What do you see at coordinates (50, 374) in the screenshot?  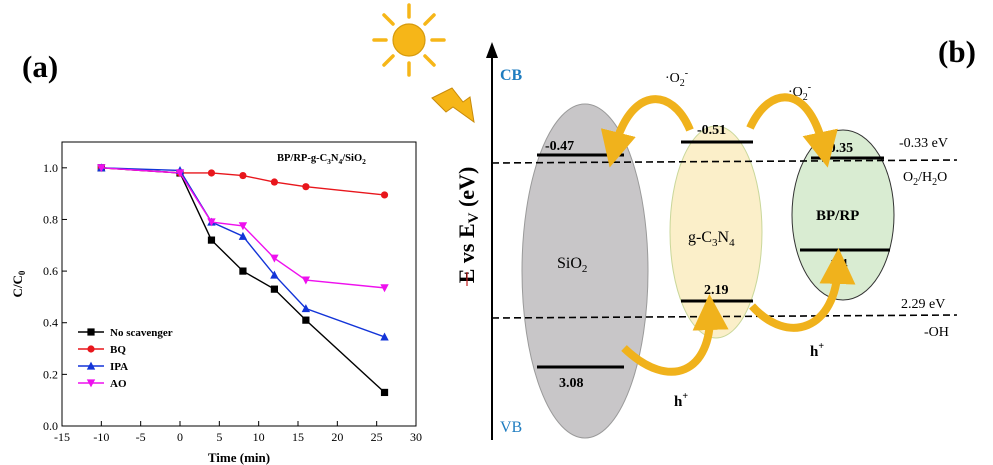 I see `y-tick-label: 0.2` at bounding box center [50, 374].